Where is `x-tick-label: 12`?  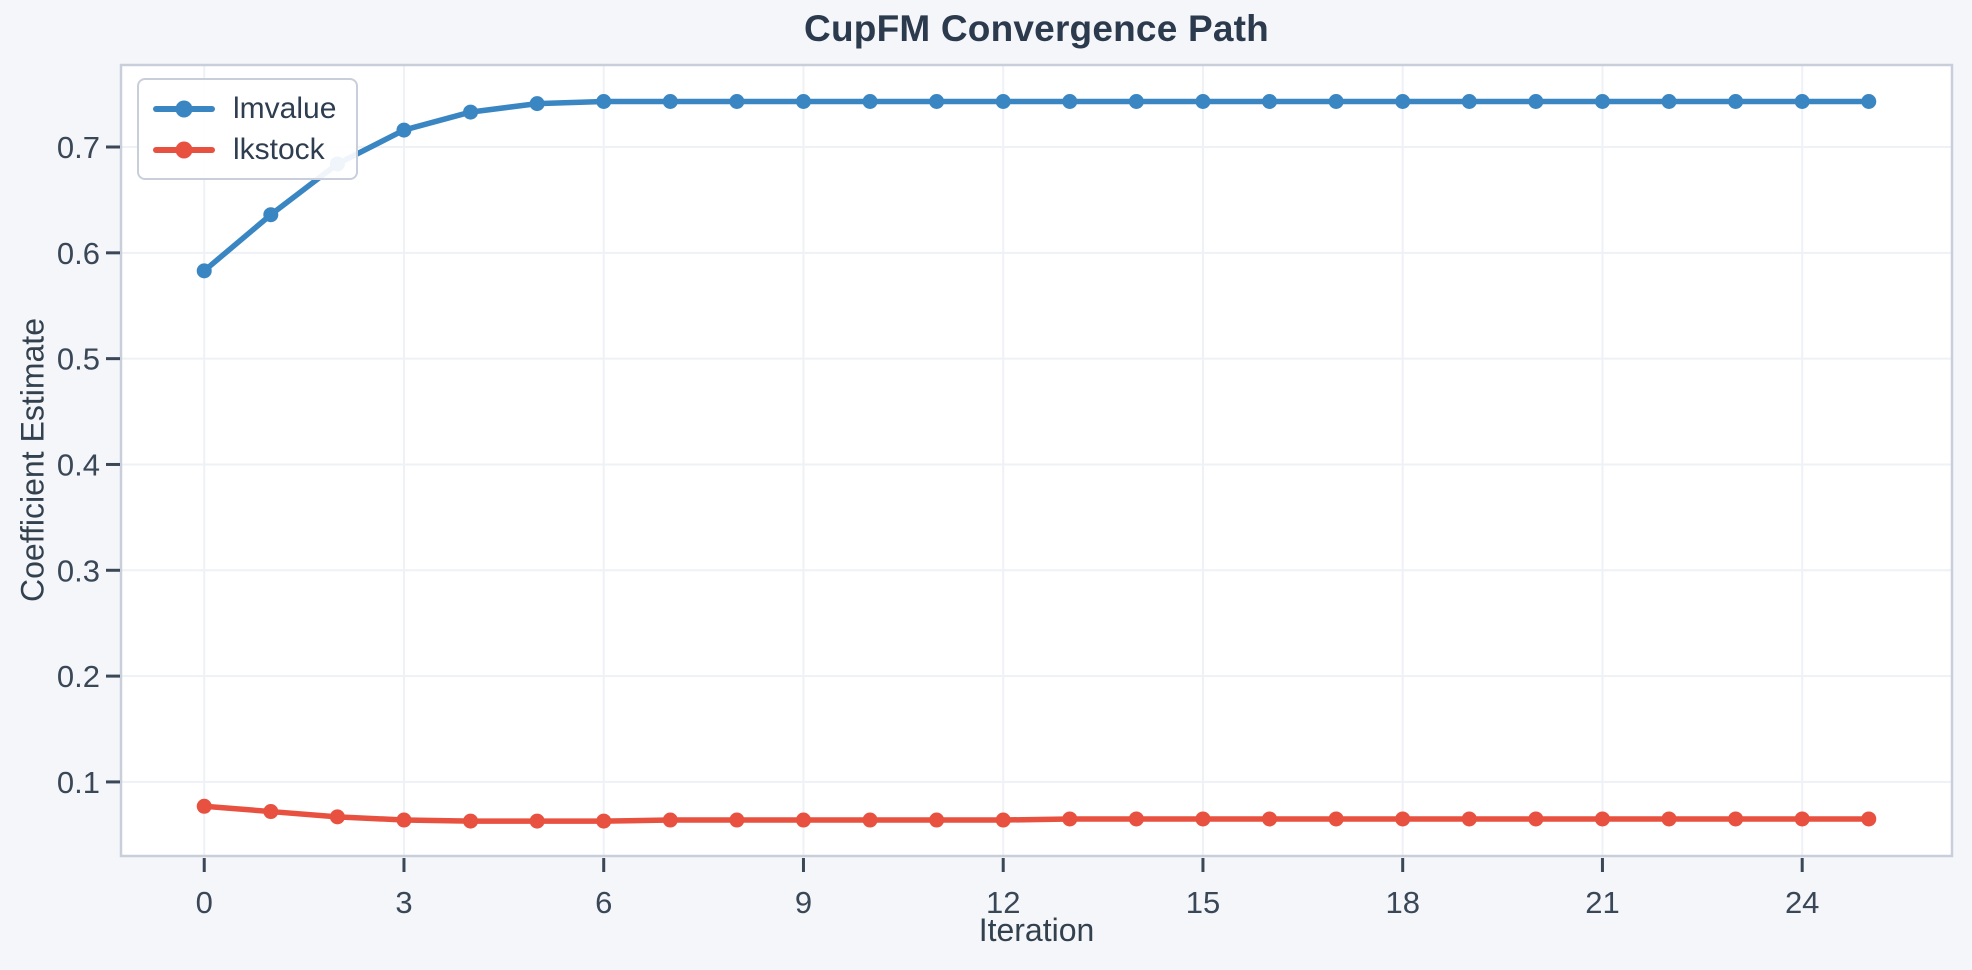 x-tick-label: 12 is located at coordinates (1003, 902).